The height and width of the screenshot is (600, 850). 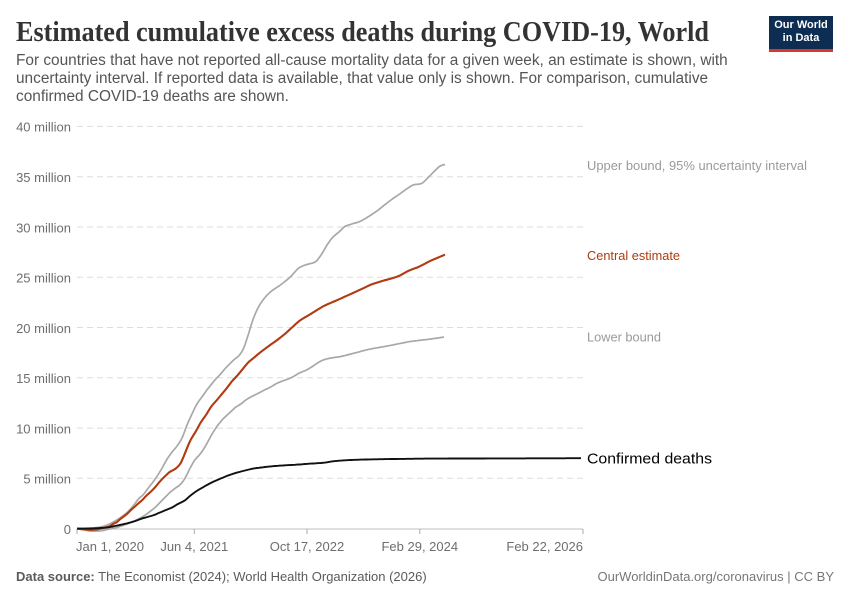 I want to click on svg-text: Lower bound, so click(x=624, y=337).